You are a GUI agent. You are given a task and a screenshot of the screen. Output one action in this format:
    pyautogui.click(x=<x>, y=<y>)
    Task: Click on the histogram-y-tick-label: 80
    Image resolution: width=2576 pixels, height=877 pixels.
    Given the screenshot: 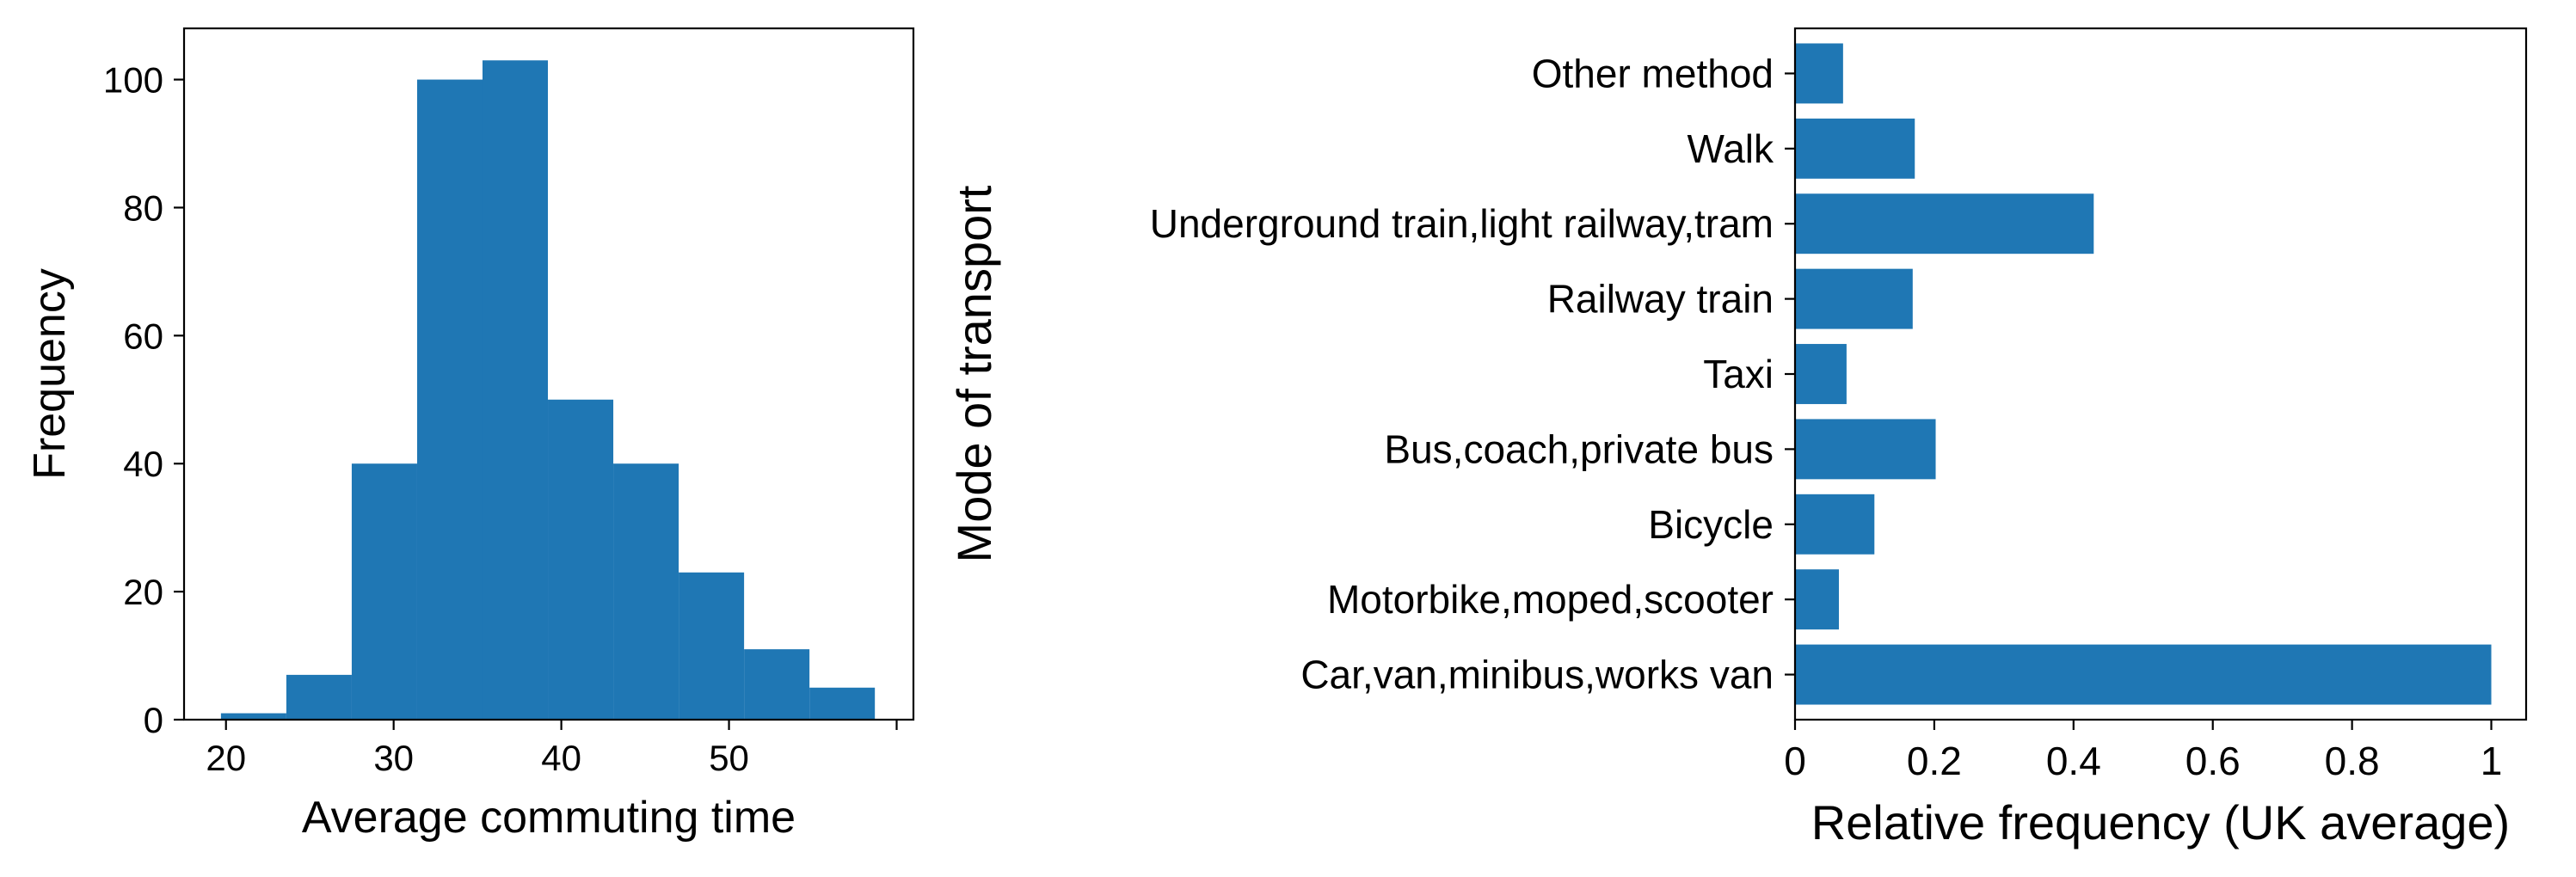 What is the action you would take?
    pyautogui.click(x=143, y=208)
    